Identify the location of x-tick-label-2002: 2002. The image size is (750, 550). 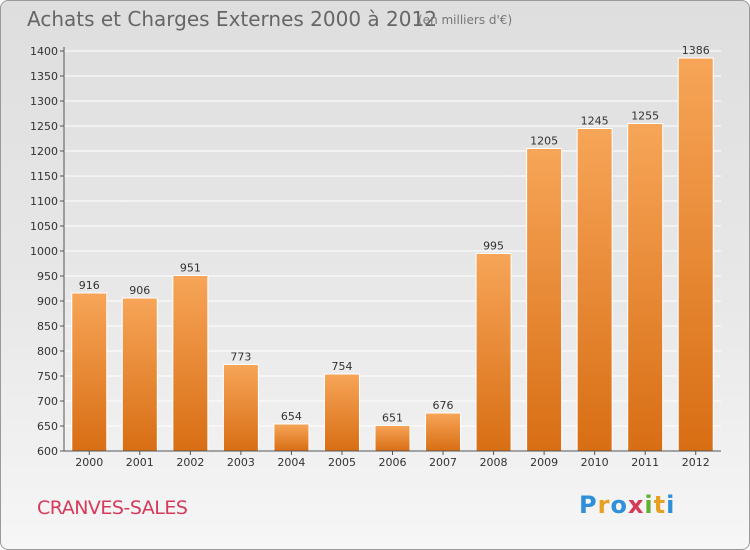
(190, 462).